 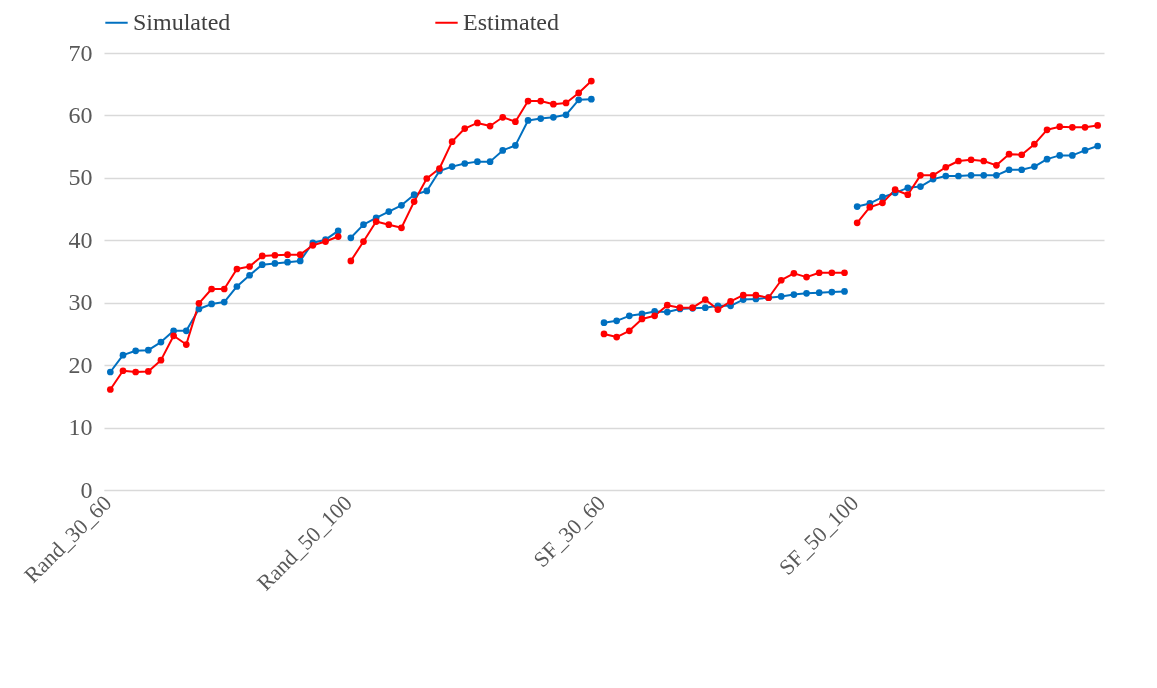 What do you see at coordinates (80, 114) in the screenshot?
I see `y-tick-label: 60` at bounding box center [80, 114].